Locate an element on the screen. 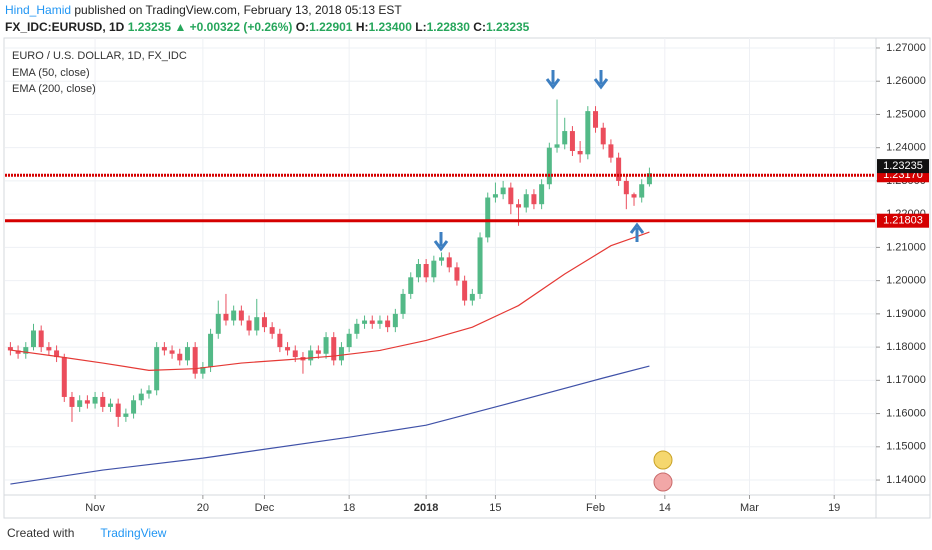  x-tick-label: Nov is located at coordinates (95, 508).